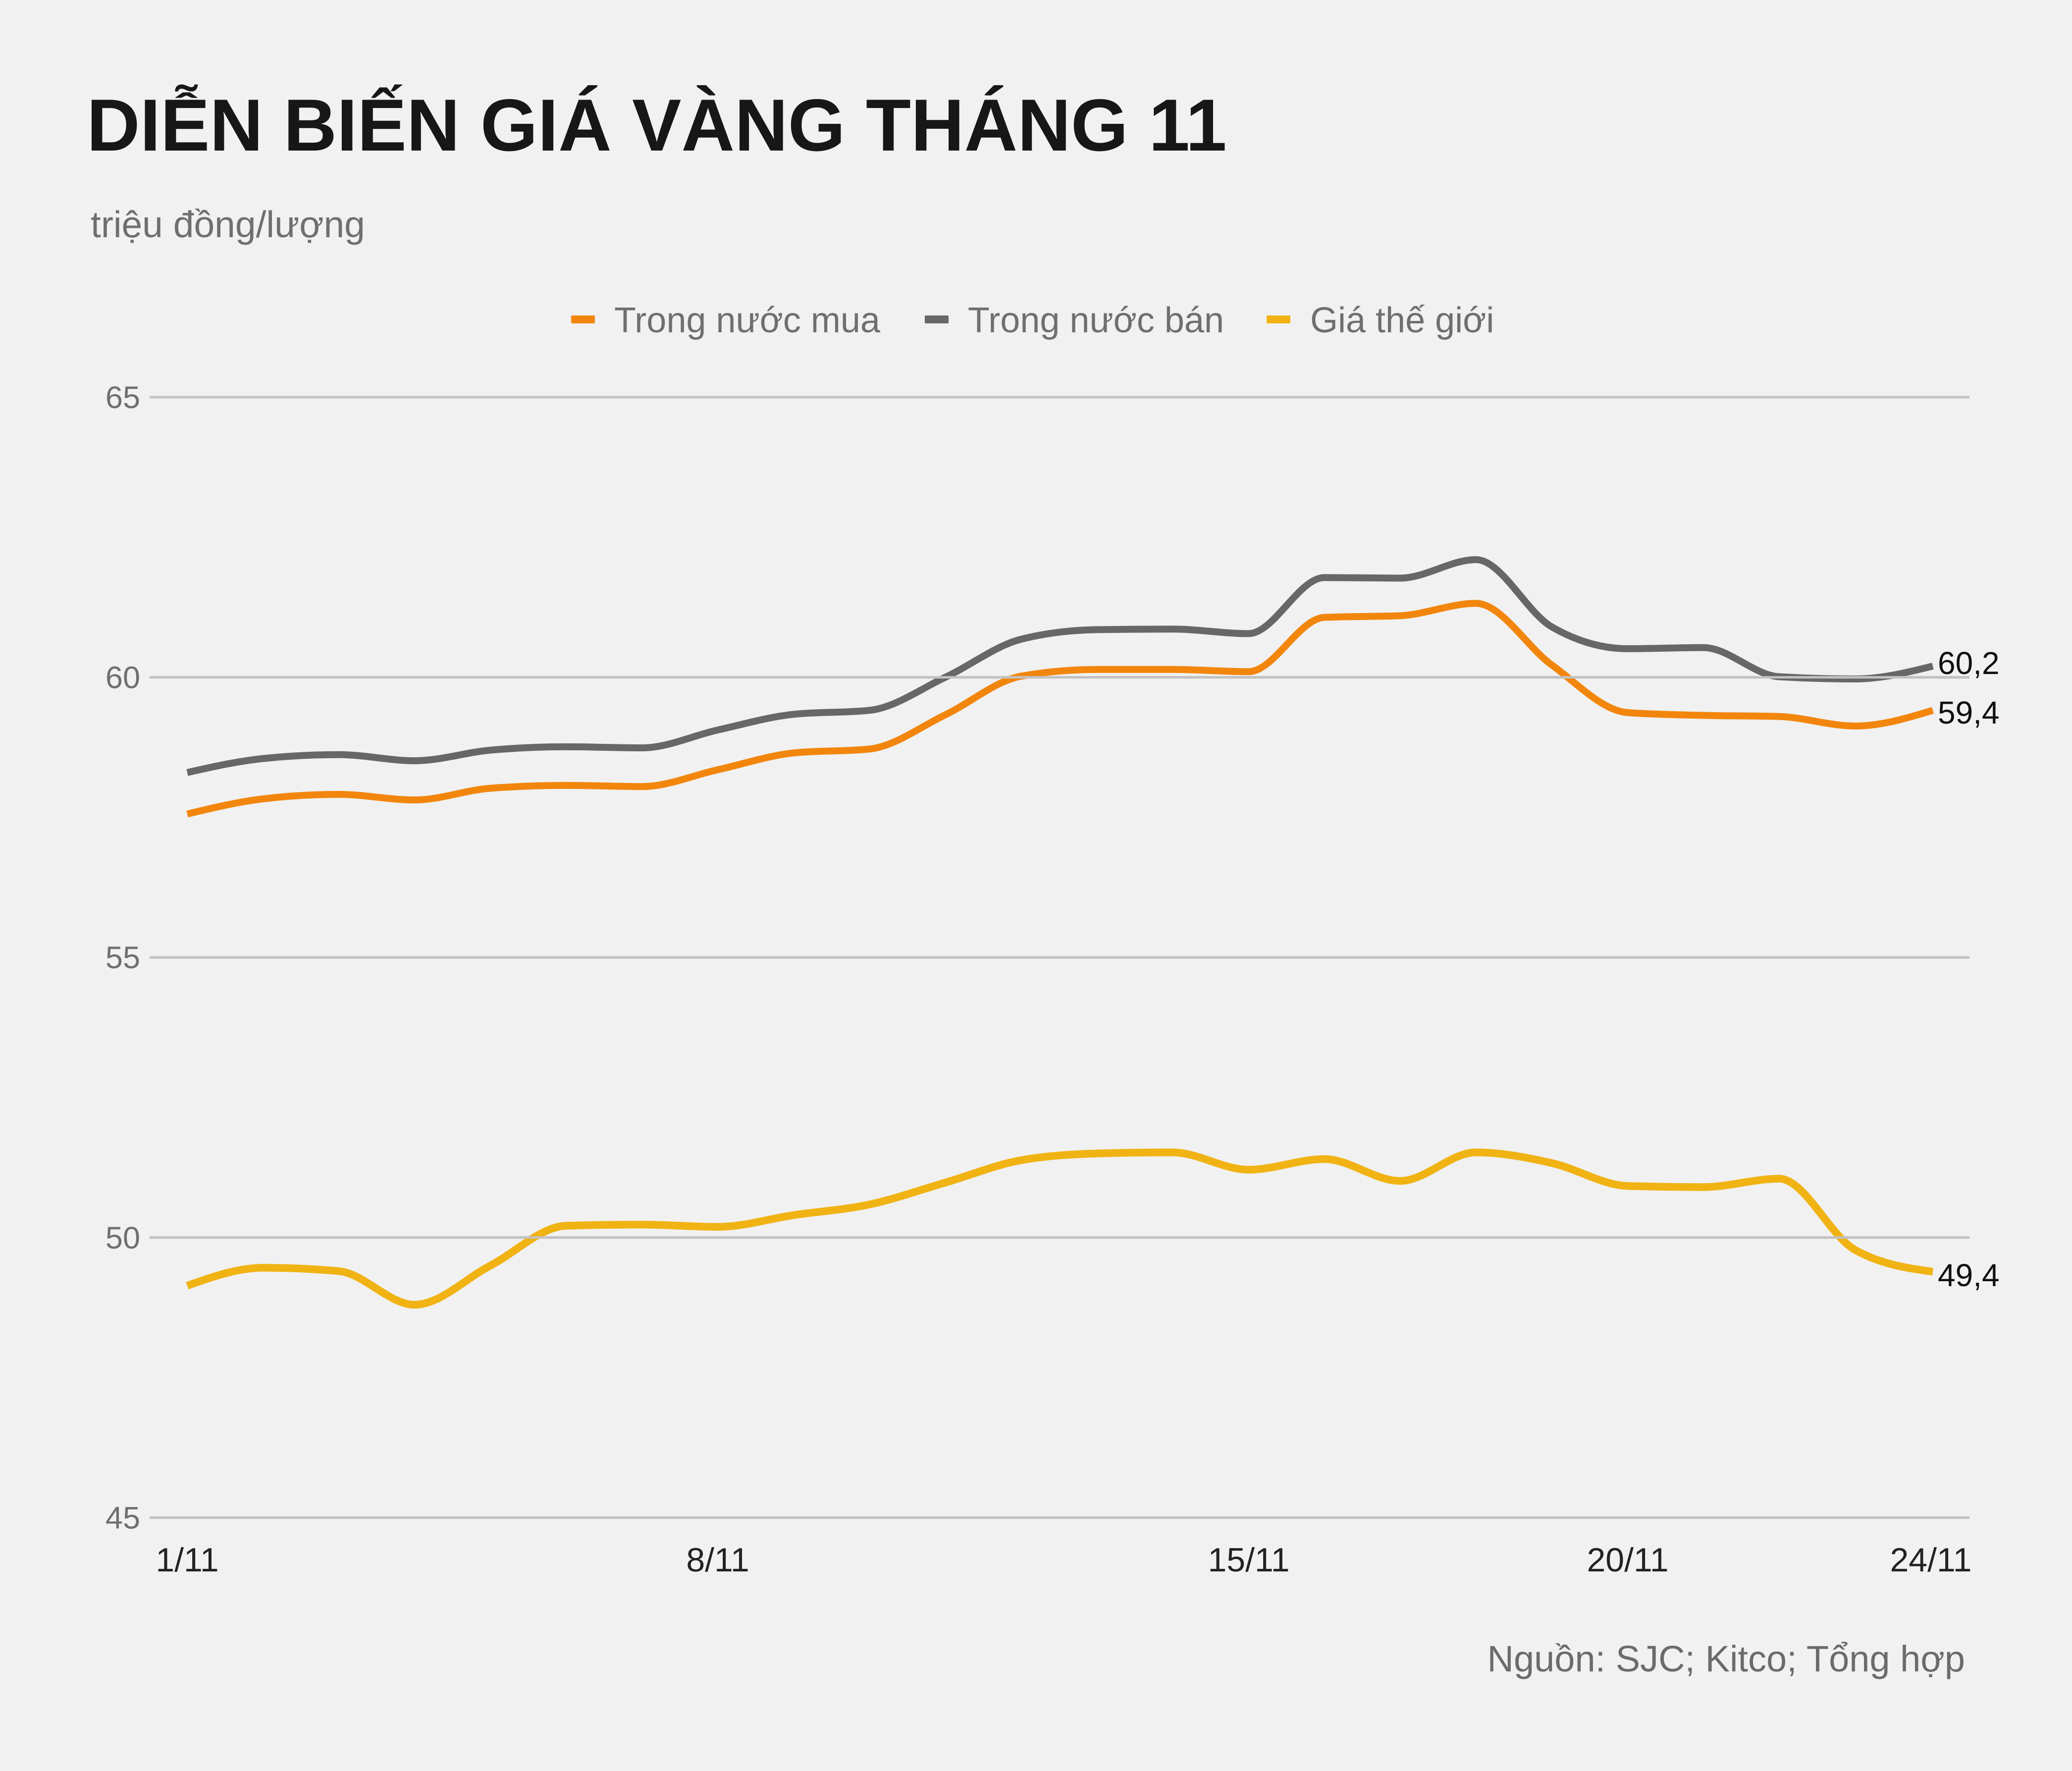 The height and width of the screenshot is (1771, 2072). What do you see at coordinates (123, 1238) in the screenshot?
I see `svg-text: 50` at bounding box center [123, 1238].